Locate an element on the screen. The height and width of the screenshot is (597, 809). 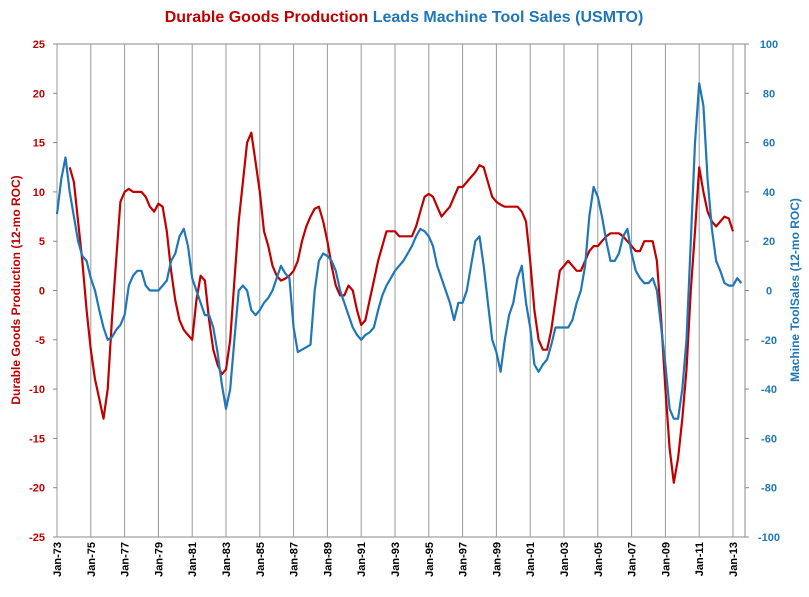
x-tick-label: Jan-77 is located at coordinates (126, 559).